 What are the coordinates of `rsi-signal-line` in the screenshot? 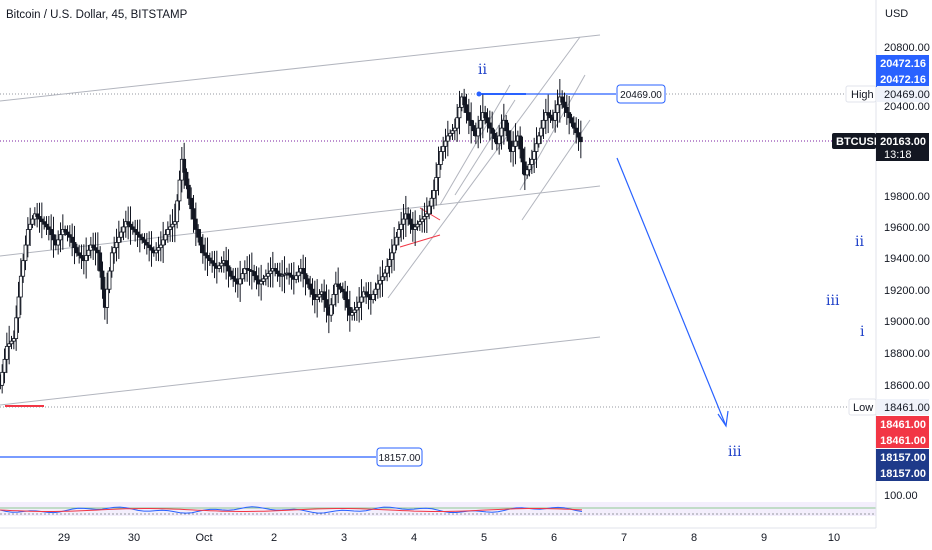 It's located at (291, 510).